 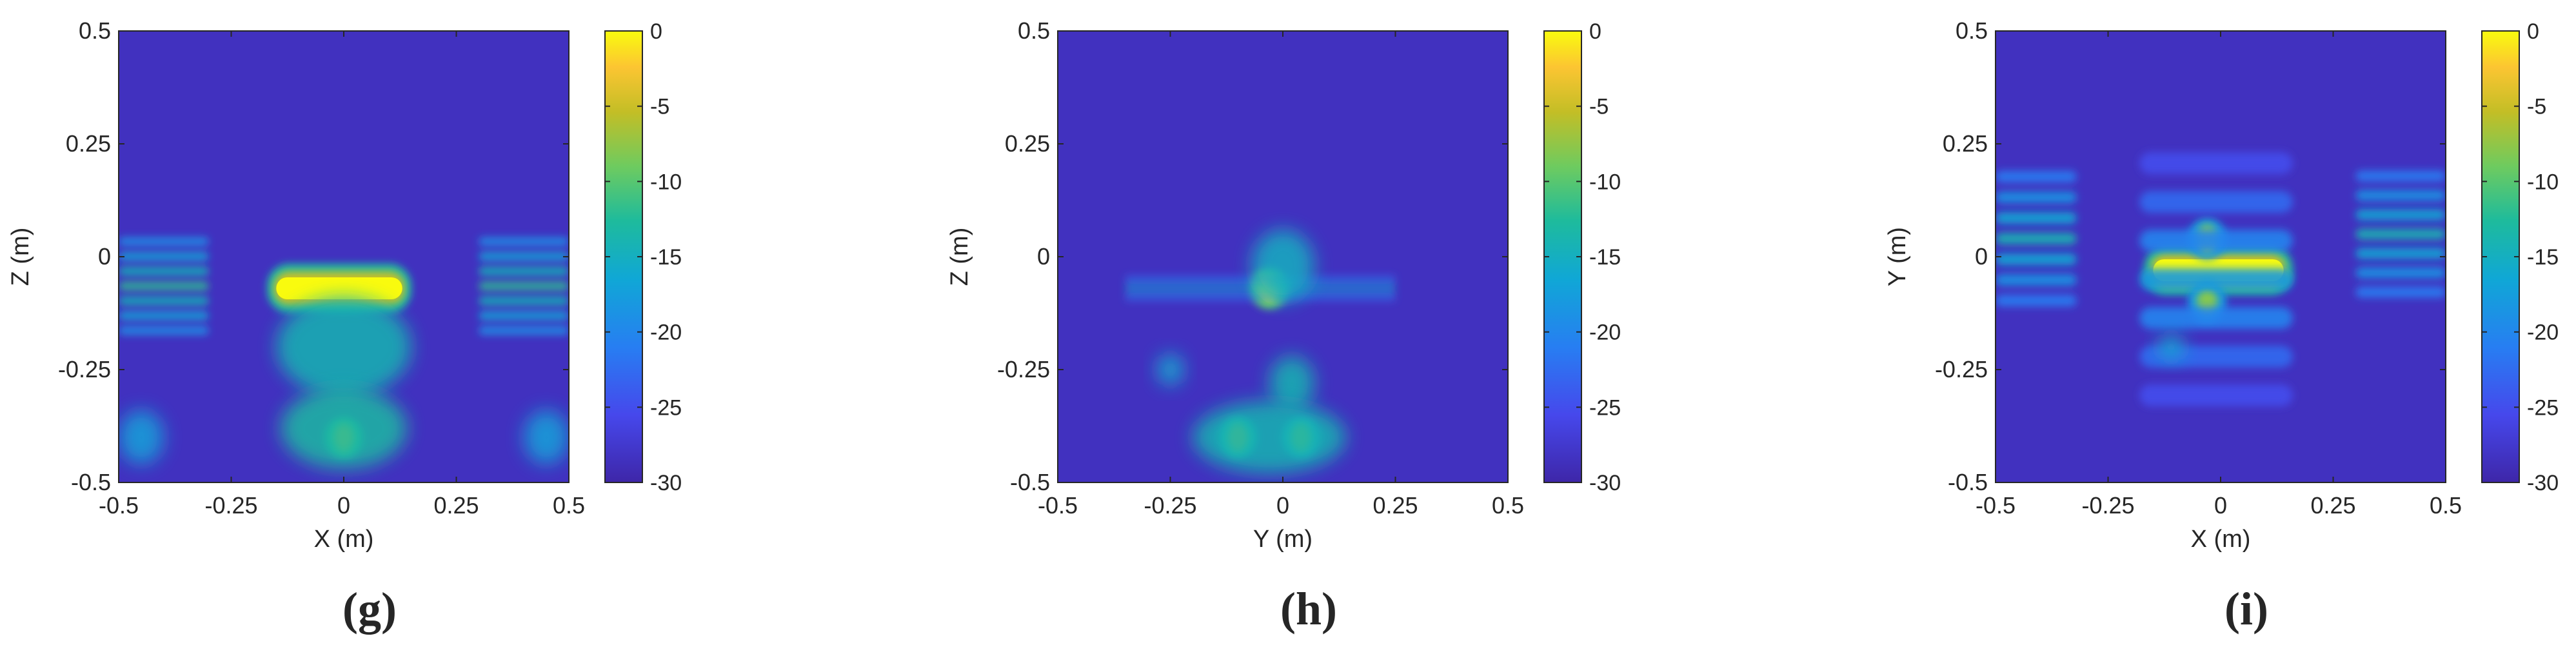 What do you see at coordinates (2246, 609) in the screenshot?
I see `panel-label: (i)` at bounding box center [2246, 609].